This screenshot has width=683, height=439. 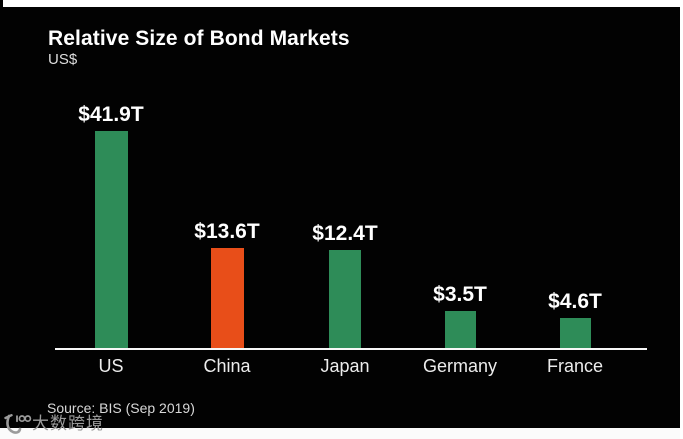 I want to click on category-label: China, so click(x=227, y=366).